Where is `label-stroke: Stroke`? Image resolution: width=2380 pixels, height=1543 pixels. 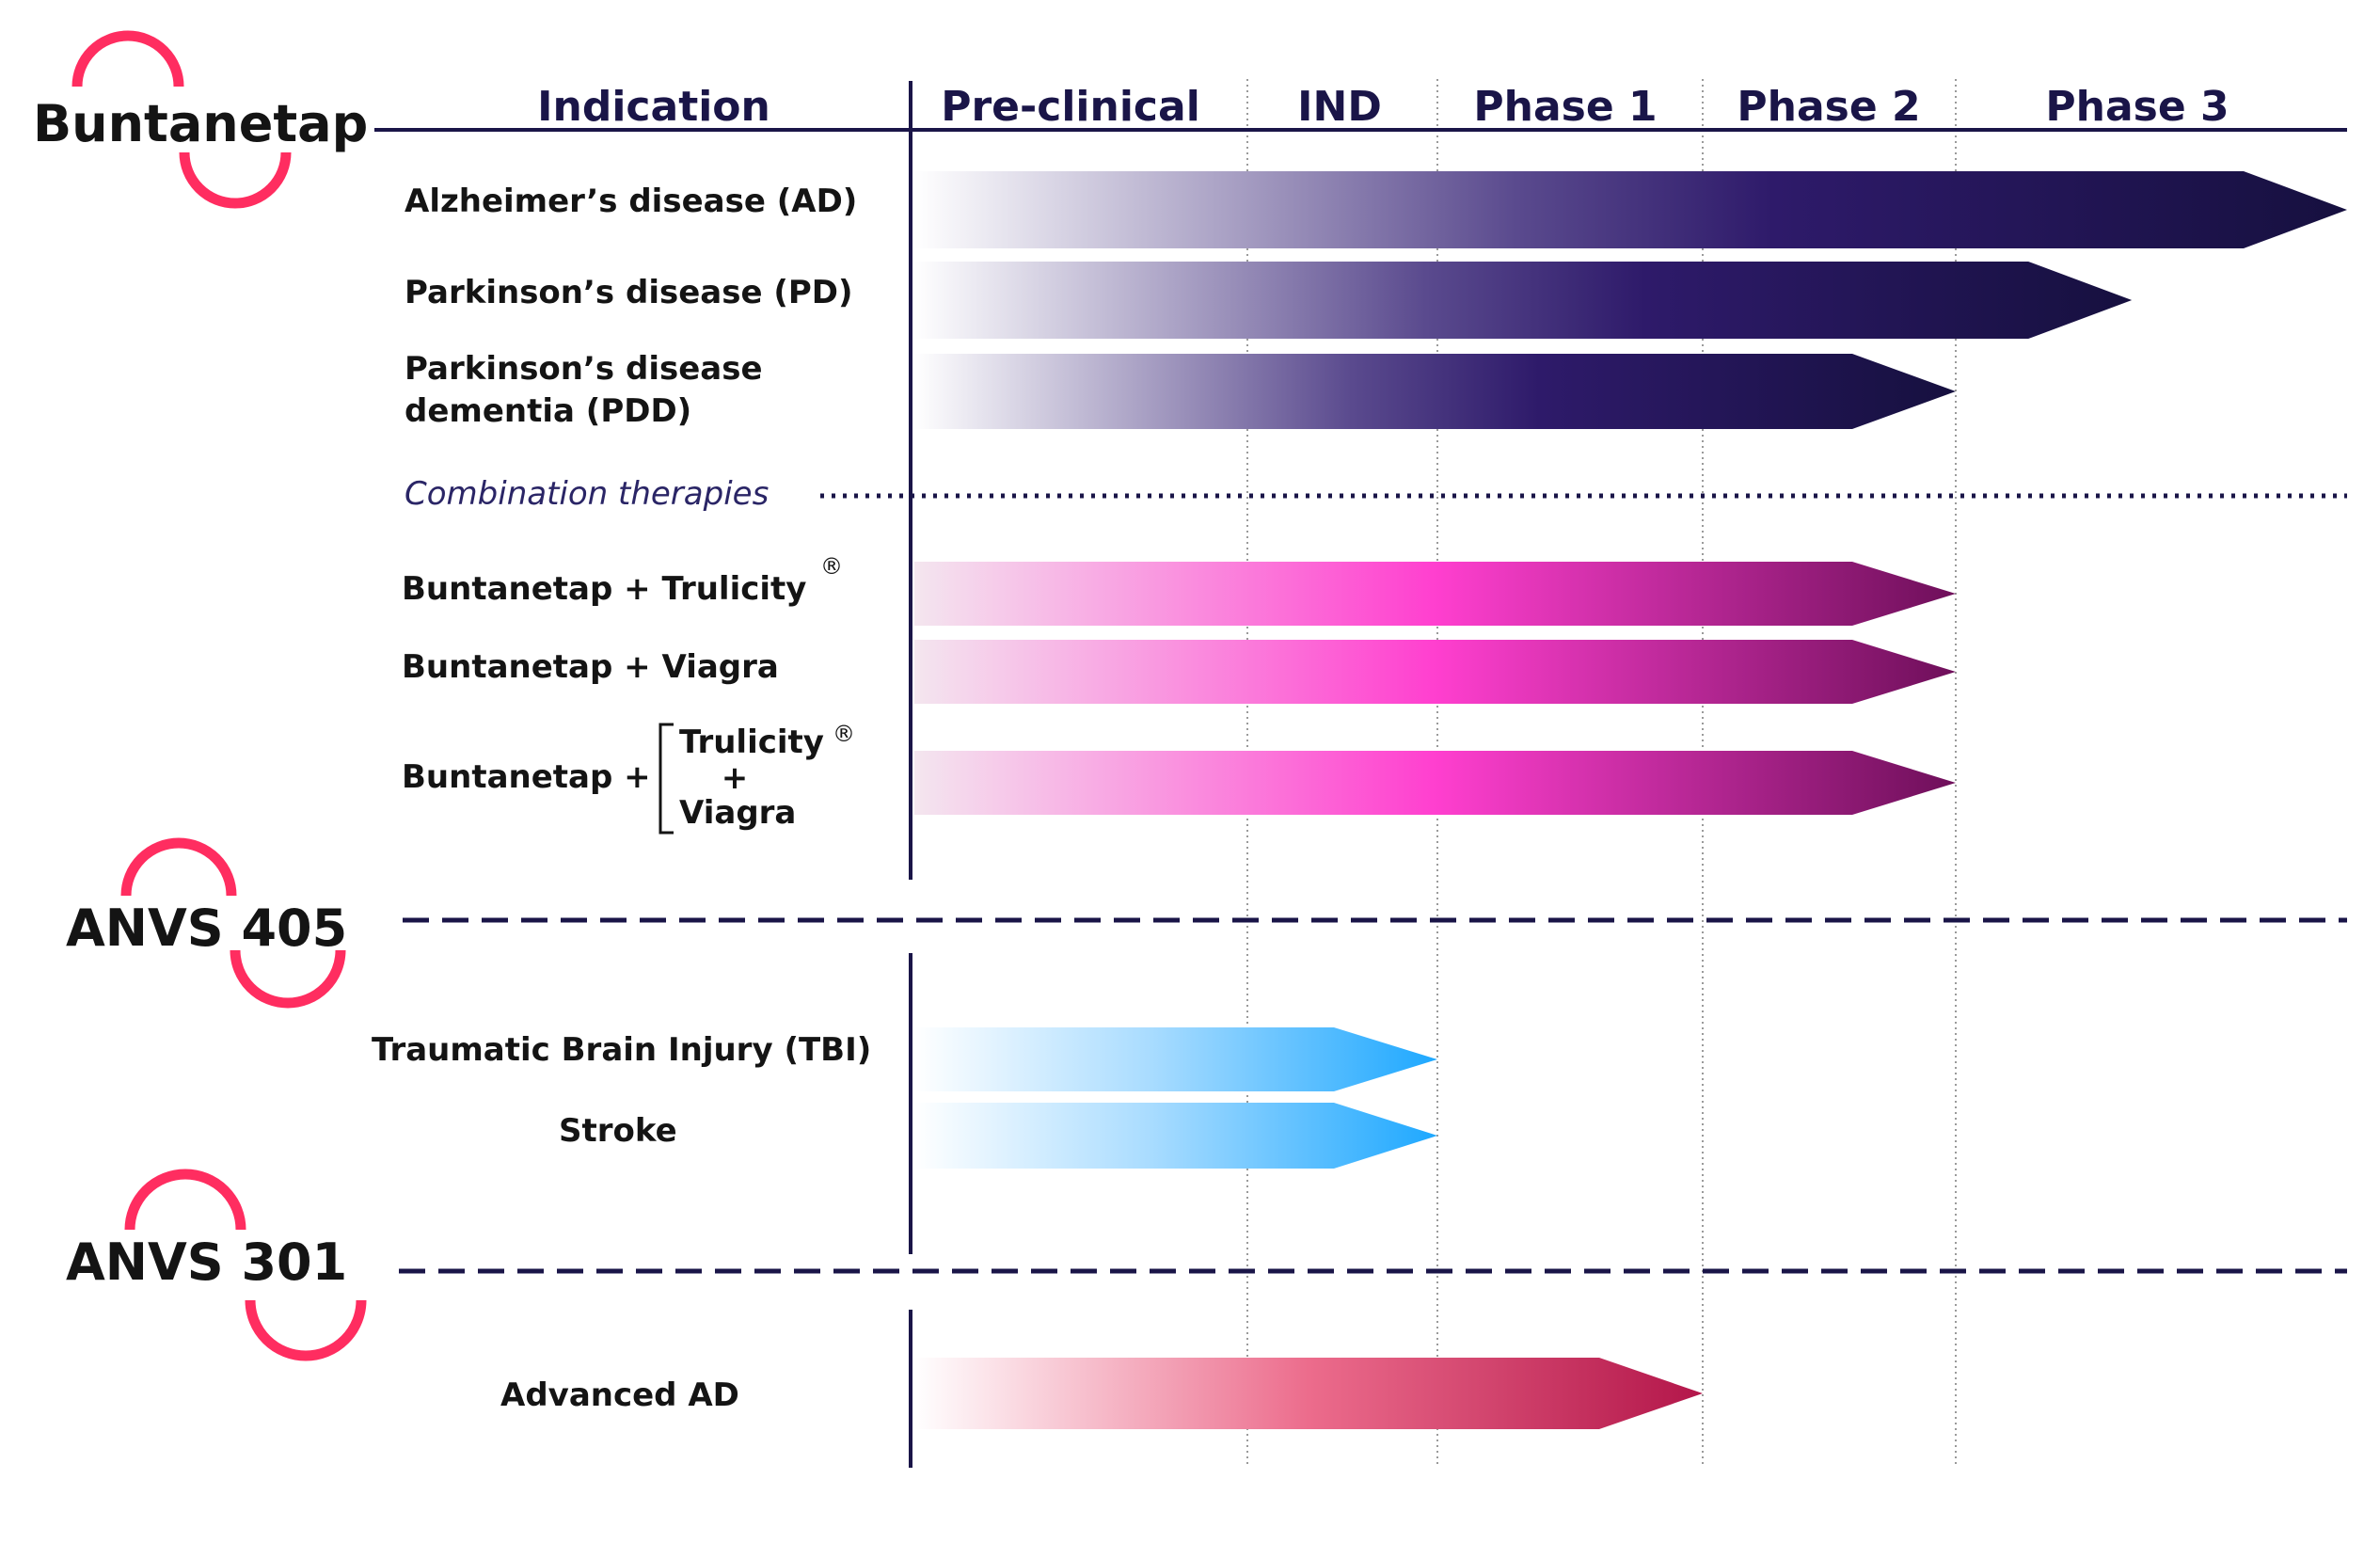
label-stroke: Stroke is located at coordinates (618, 1131).